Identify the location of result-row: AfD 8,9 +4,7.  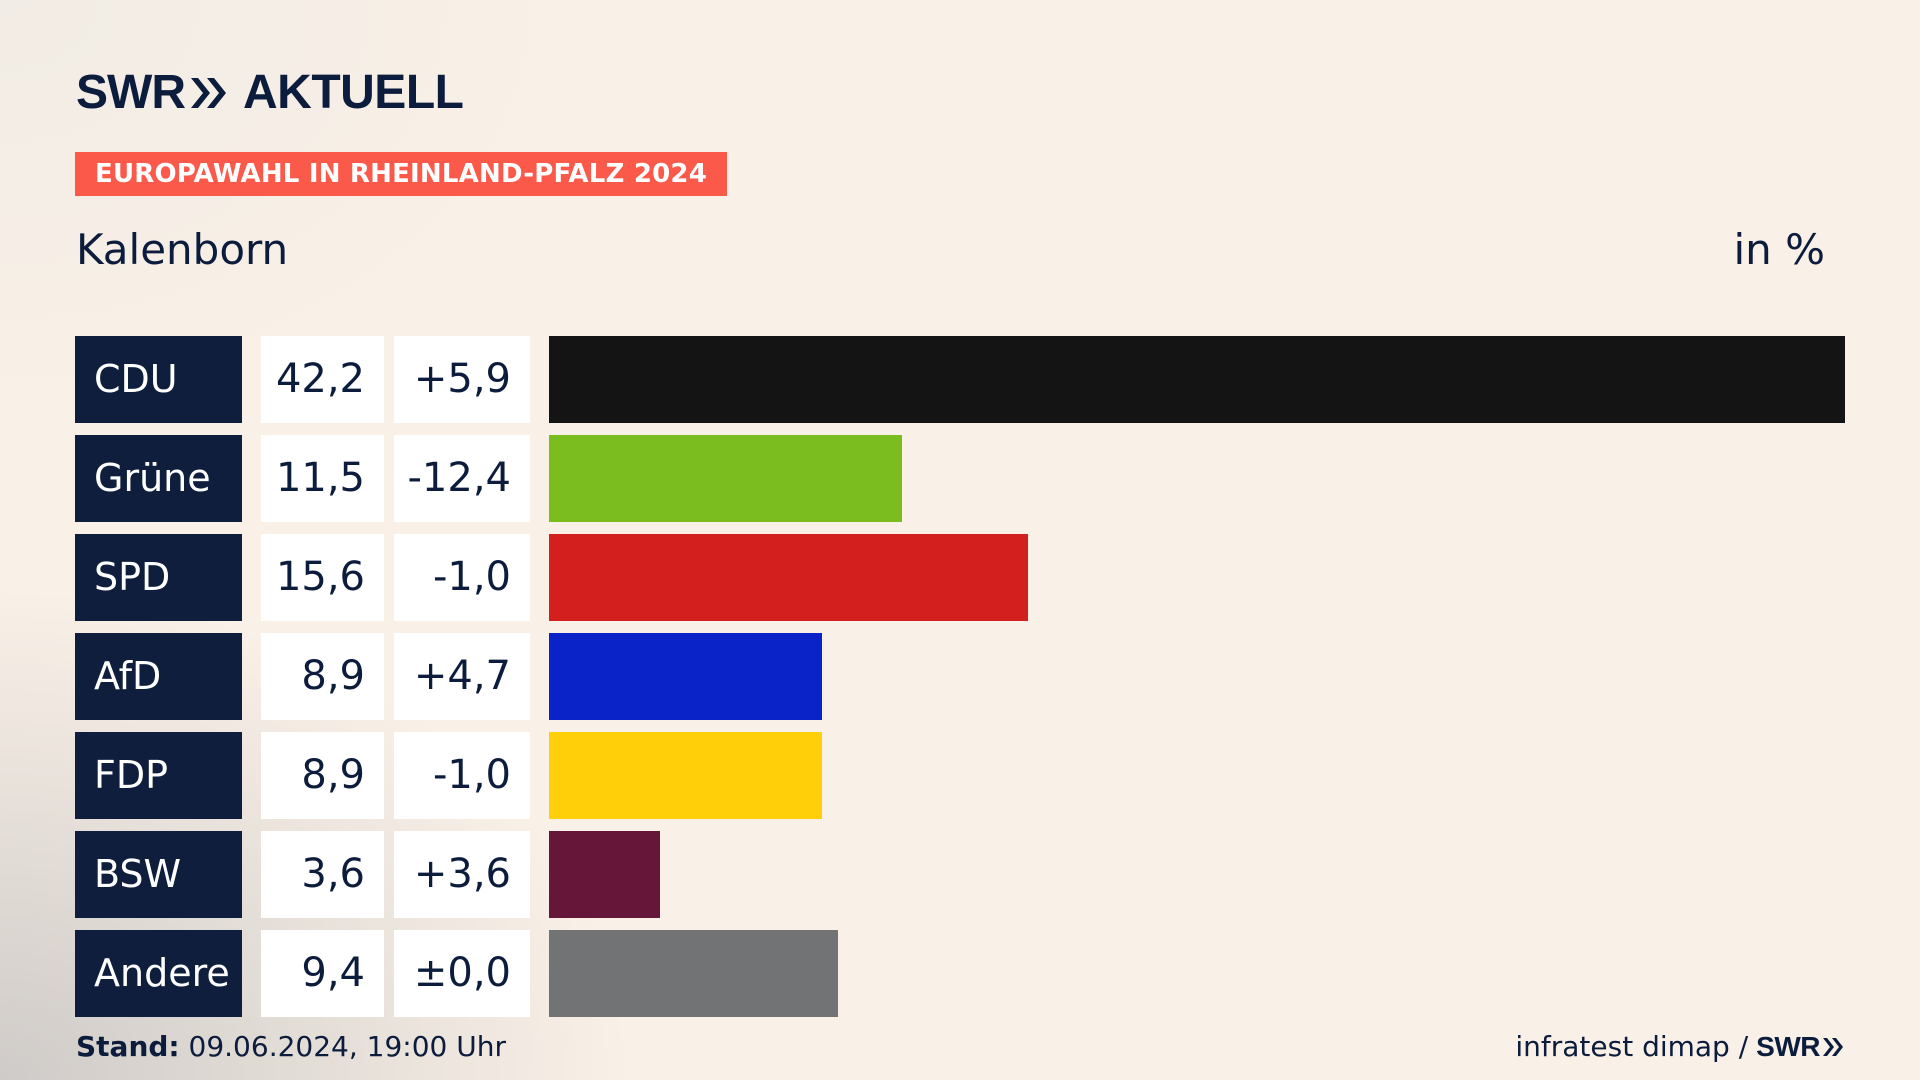
(965, 676).